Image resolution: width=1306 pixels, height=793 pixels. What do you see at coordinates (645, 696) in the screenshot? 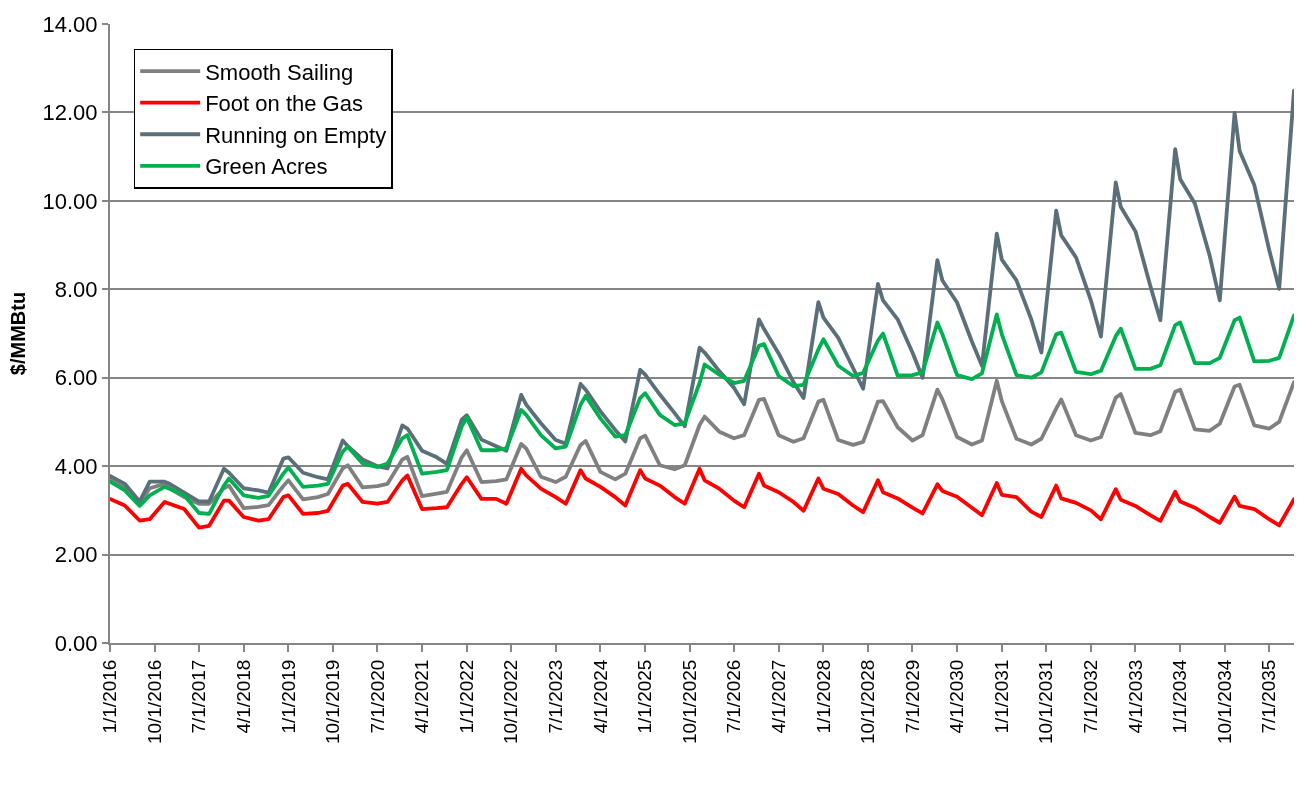
I see `x-tick-label: 1/1/2025` at bounding box center [645, 696].